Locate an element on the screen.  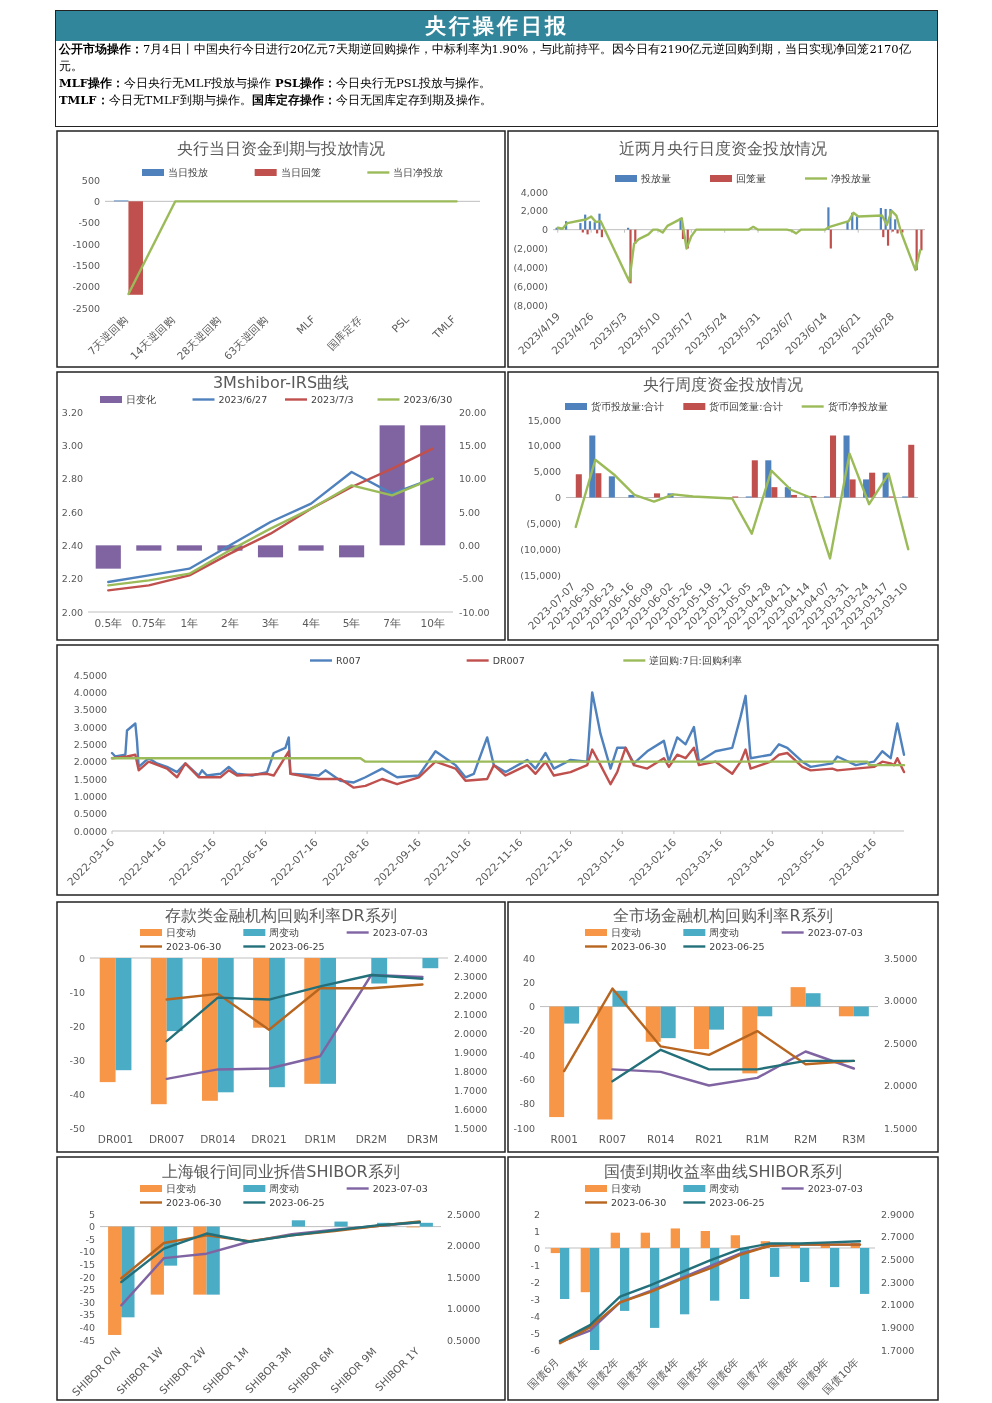
y-tick-label: (10,000) is located at coordinates (540, 549).